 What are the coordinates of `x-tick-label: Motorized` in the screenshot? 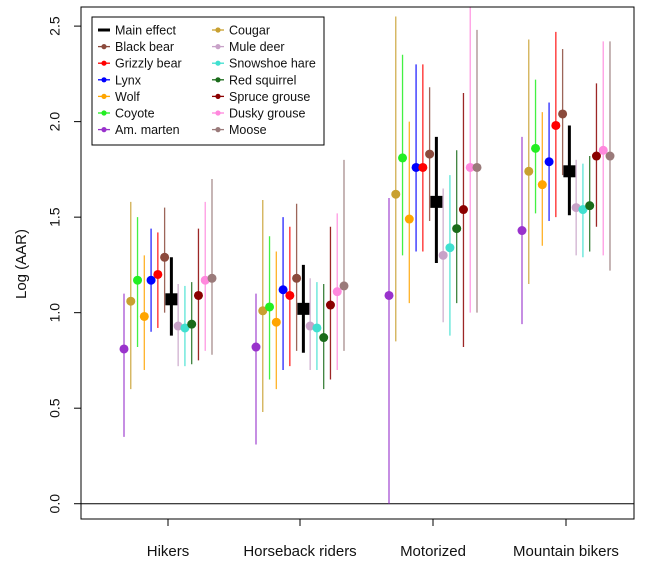 It's located at (433, 551).